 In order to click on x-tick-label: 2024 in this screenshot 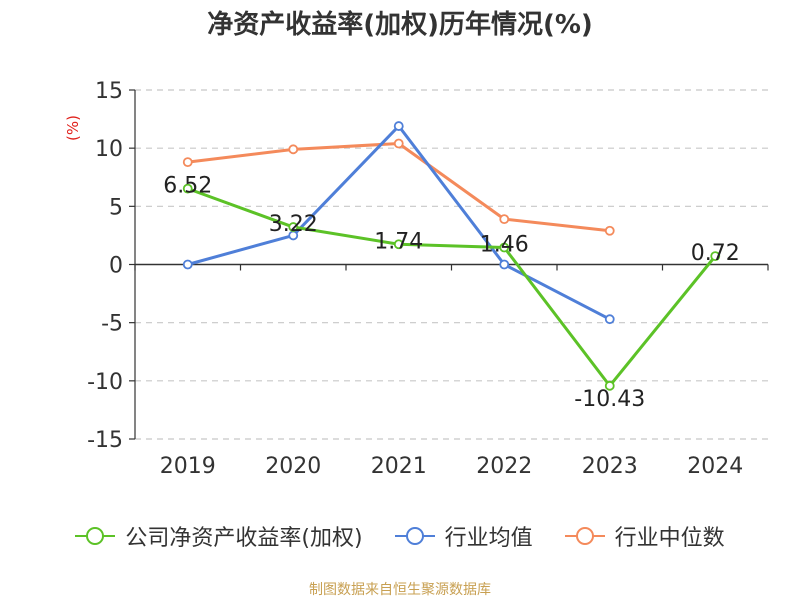, I will do `click(715, 466)`.